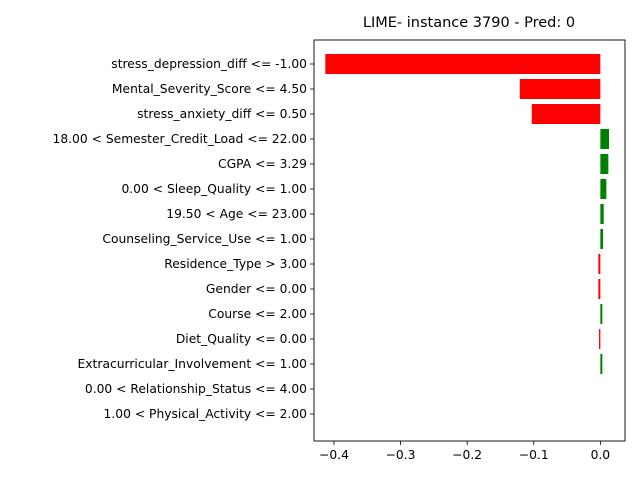  What do you see at coordinates (192, 364) in the screenshot?
I see `y-tick-label: Extracurricular_Involvement <= 1.00` at bounding box center [192, 364].